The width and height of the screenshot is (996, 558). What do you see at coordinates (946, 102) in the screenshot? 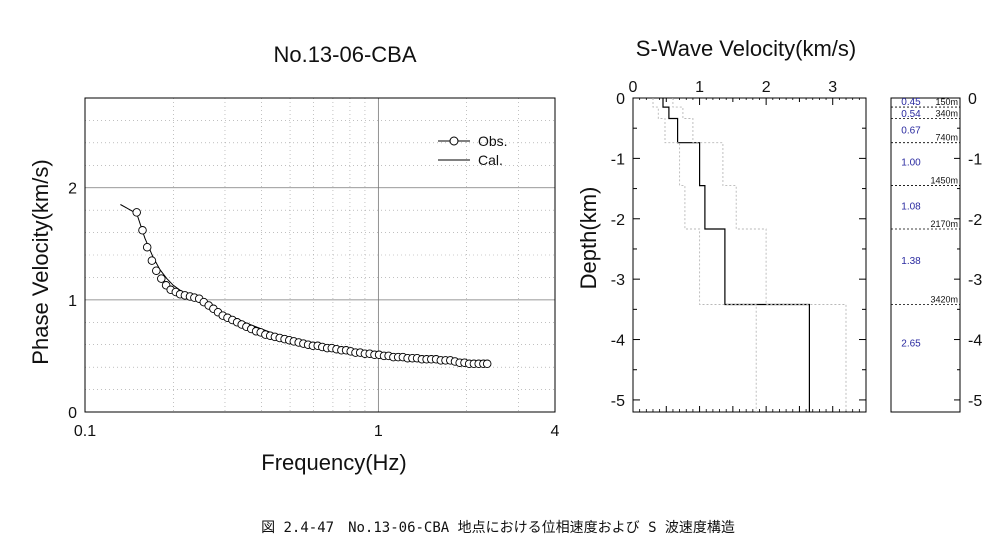
I see `layer-boundary-label: 150m` at bounding box center [946, 102].